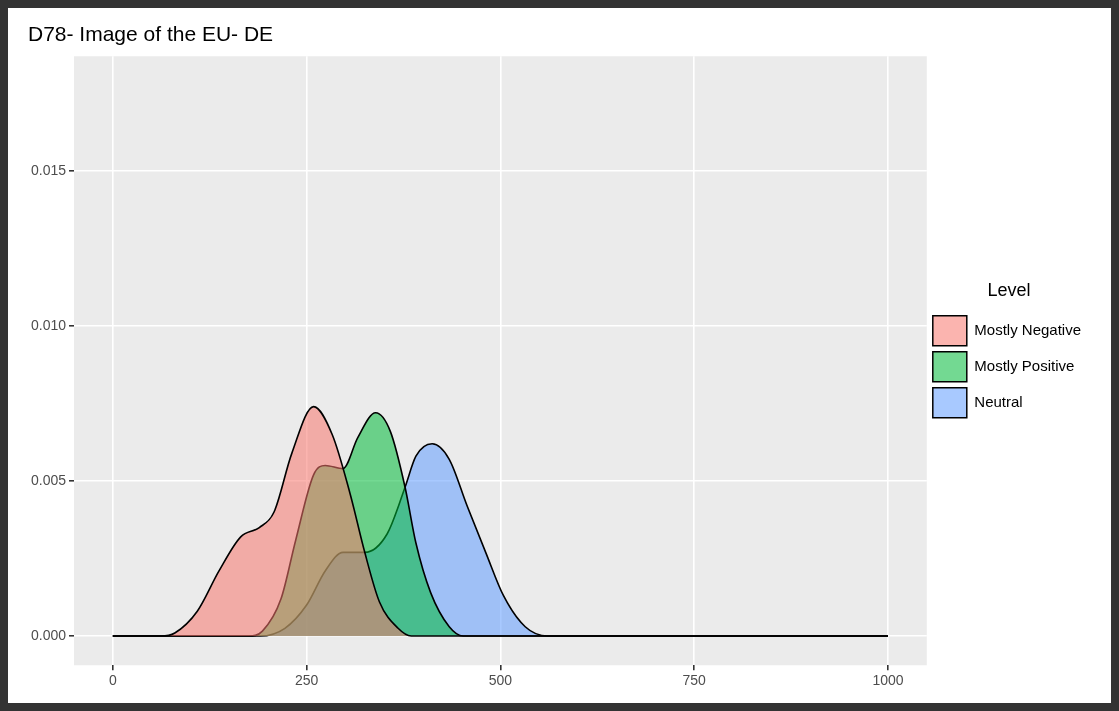 Image resolution: width=1119 pixels, height=711 pixels. Describe the element at coordinates (151, 34) in the screenshot. I see `chart-title: D78- Image of the EU- DE` at that location.